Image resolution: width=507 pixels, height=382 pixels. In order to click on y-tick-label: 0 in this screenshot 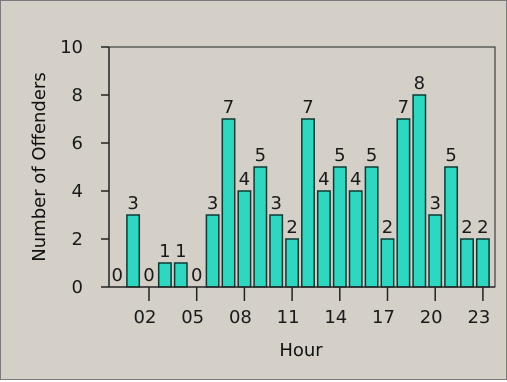, I will do `click(77, 287)`.